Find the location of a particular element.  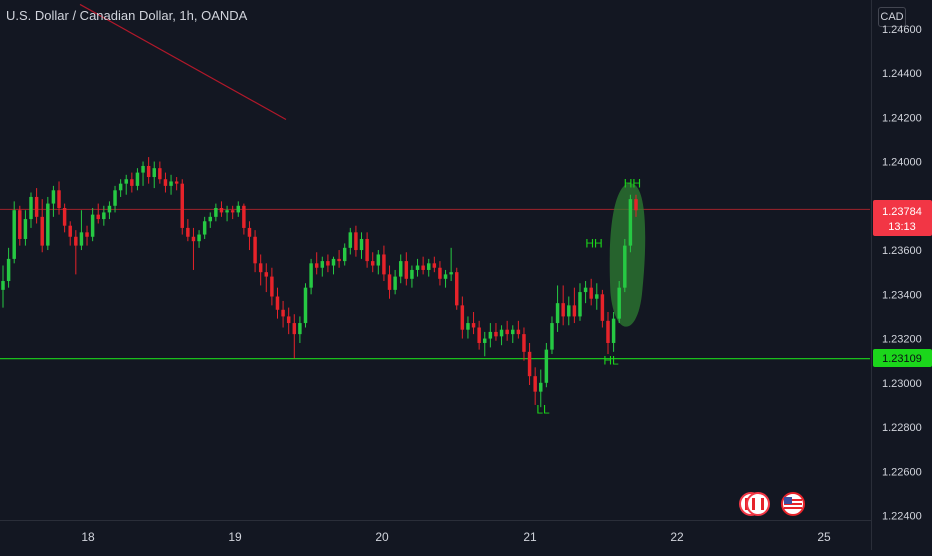

current-price-value: 1.23784 is located at coordinates (902, 212).